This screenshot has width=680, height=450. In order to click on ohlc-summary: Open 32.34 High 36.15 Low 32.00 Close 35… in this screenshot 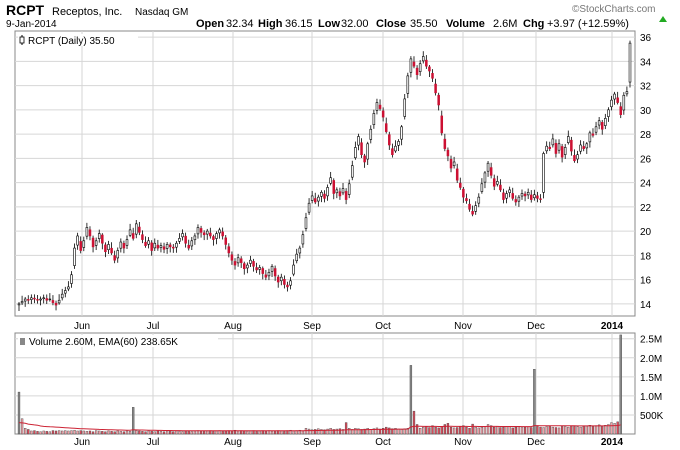, I will do `click(412, 24)`.